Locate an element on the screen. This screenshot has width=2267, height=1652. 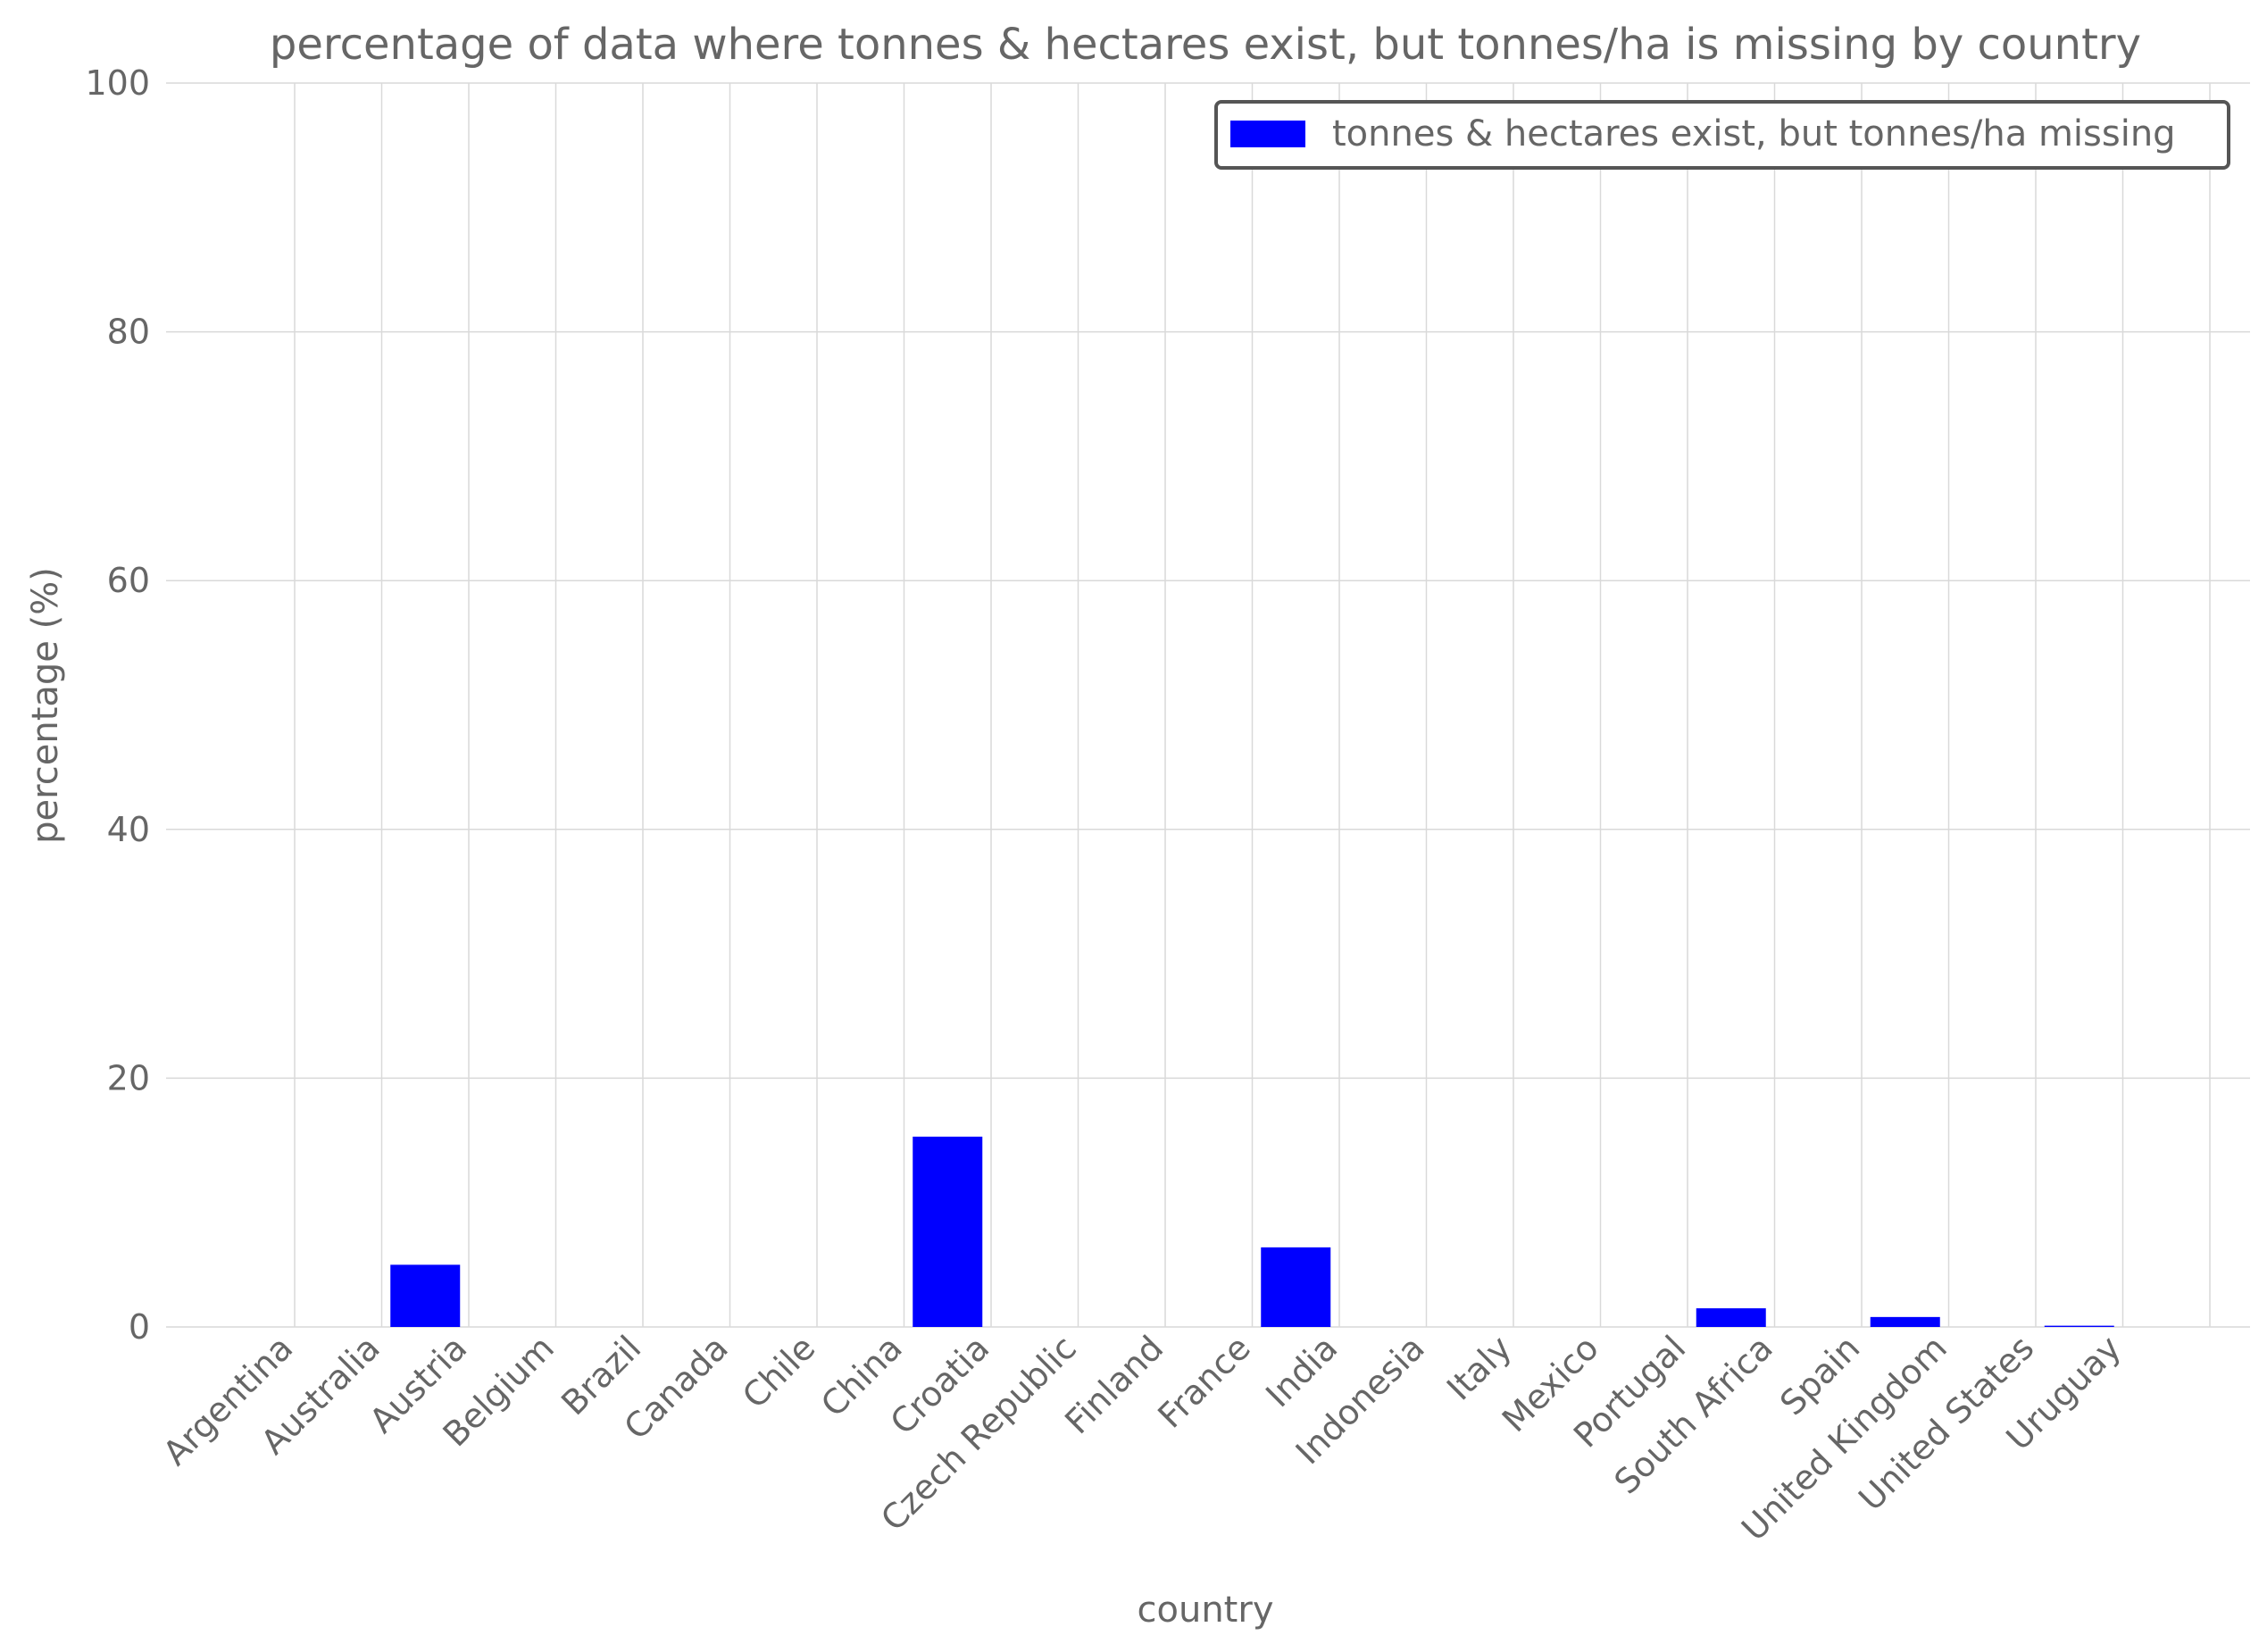
x-axis-label: country is located at coordinates (1206, 1610).